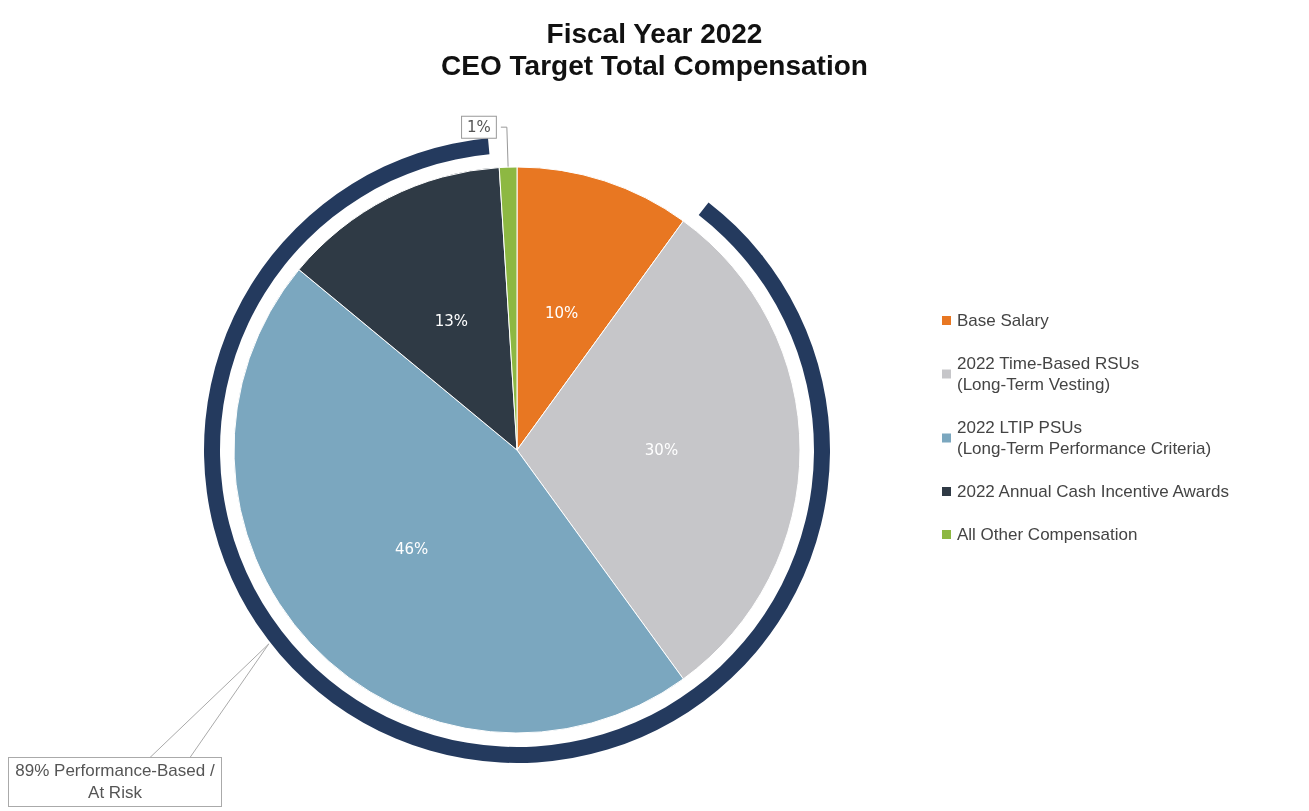 Image resolution: width=1309 pixels, height=811 pixels. Describe the element at coordinates (115, 782) in the screenshot. I see `text: 89% Performance-Based / At Risk` at that location.